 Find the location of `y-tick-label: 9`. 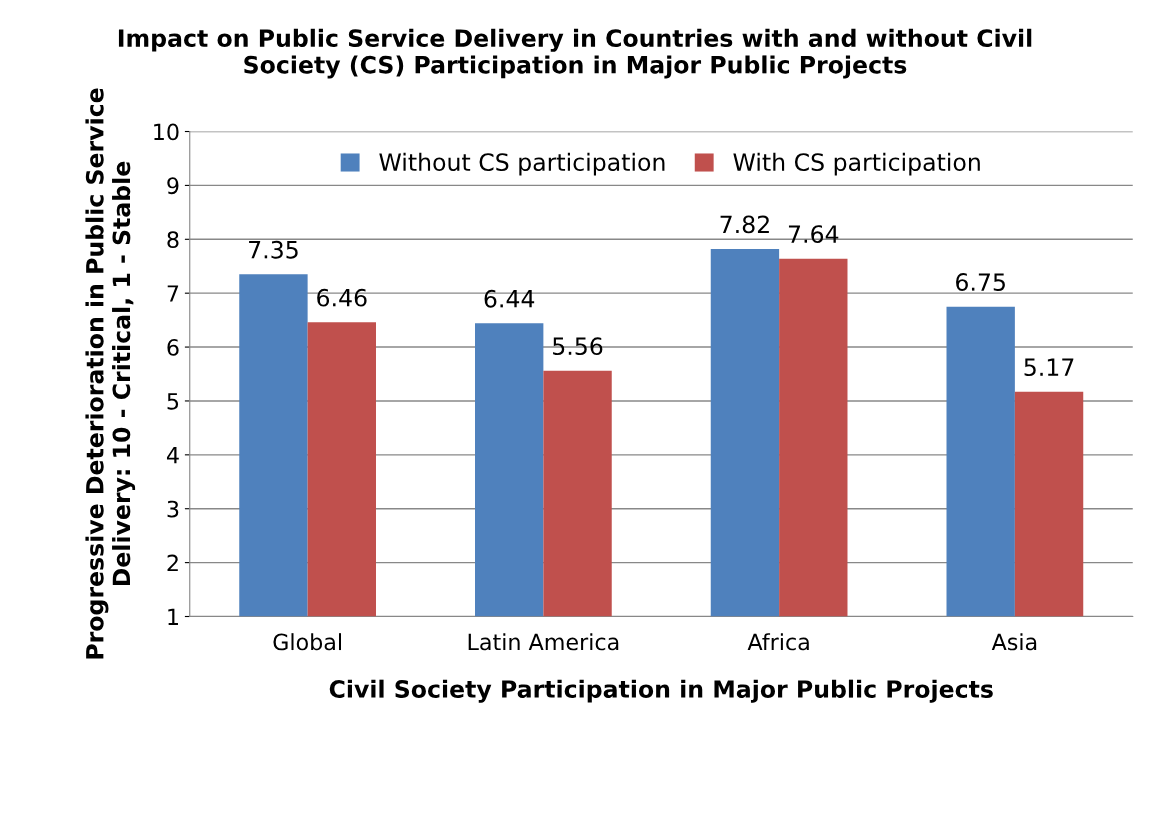

y-tick-label: 9 is located at coordinates (173, 186).